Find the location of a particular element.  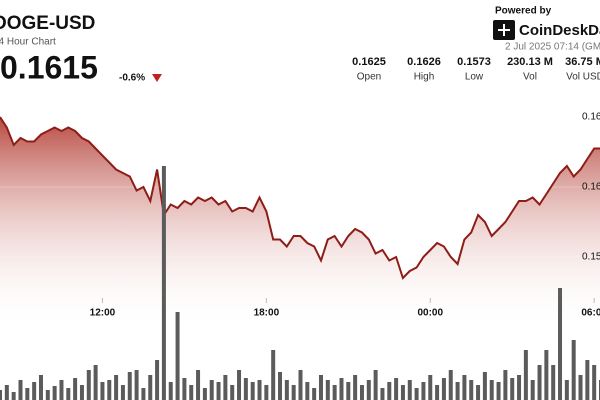

x-tick-label: 18:00 is located at coordinates (267, 313).